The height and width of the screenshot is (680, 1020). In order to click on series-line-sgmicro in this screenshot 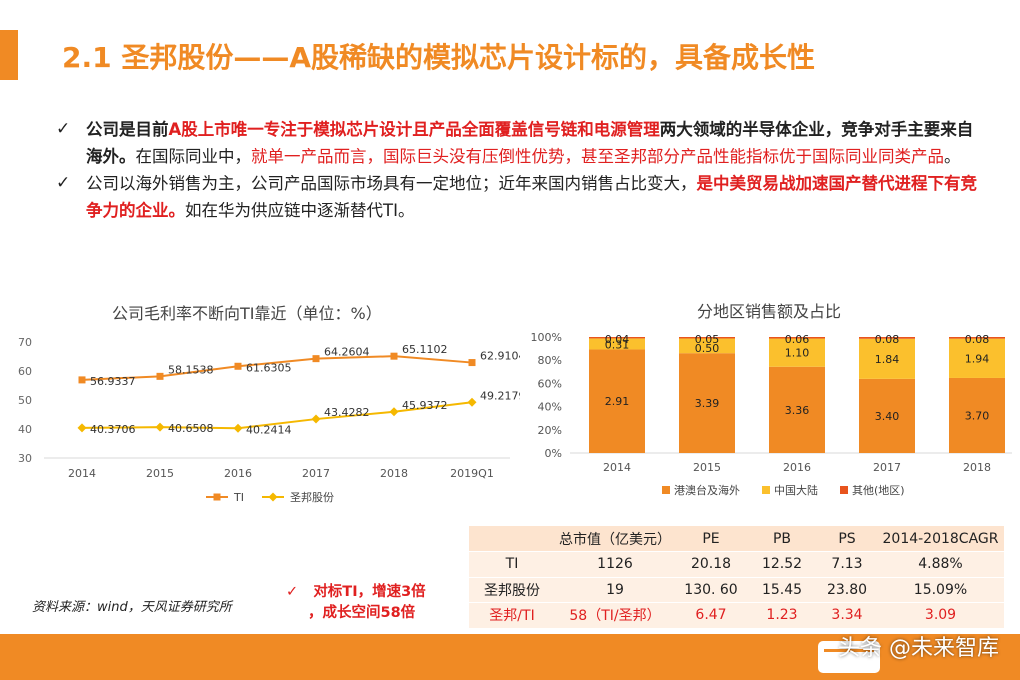, I will do `click(277, 415)`.